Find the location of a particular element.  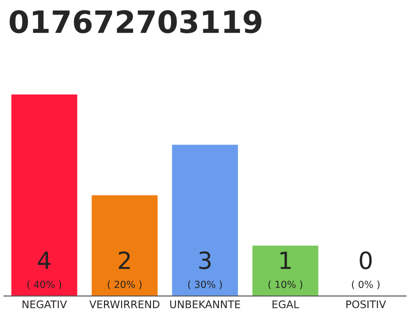

data-label: 1 ( 10% ) is located at coordinates (285, 271).